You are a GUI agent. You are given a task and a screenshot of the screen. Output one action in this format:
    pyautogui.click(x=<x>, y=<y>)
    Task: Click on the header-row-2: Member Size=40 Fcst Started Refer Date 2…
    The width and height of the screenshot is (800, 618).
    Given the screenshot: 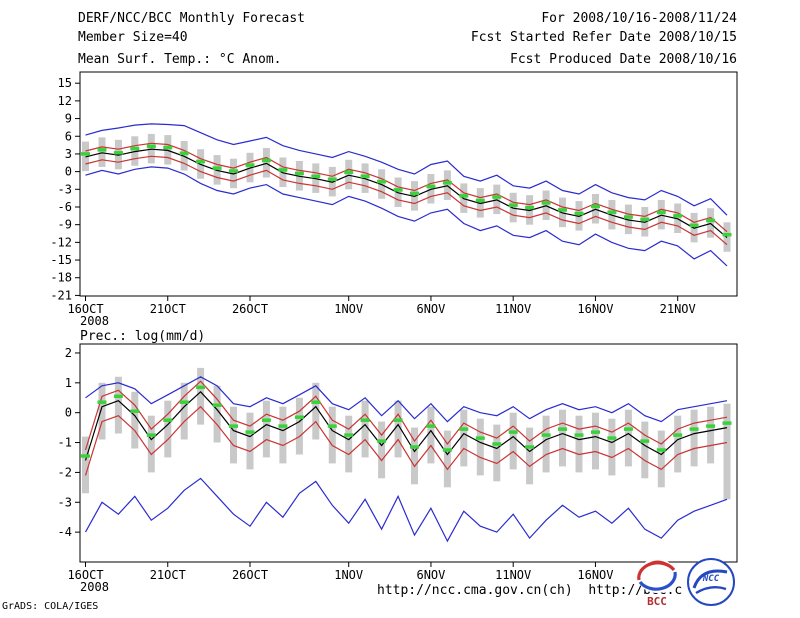 What is the action you would take?
    pyautogui.click(x=407, y=37)
    